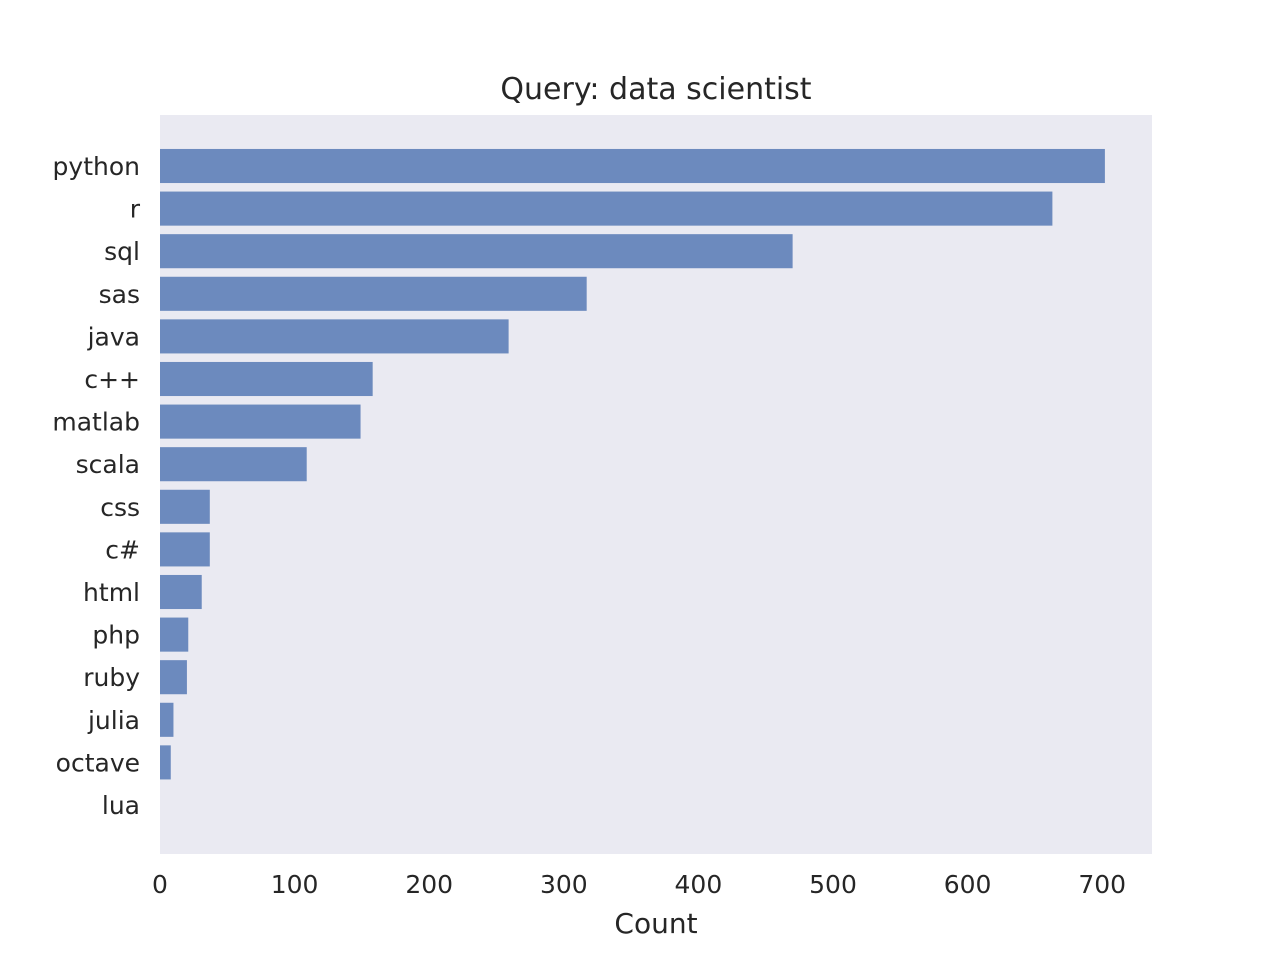  What do you see at coordinates (266, 379) in the screenshot?
I see `bar-c++` at bounding box center [266, 379].